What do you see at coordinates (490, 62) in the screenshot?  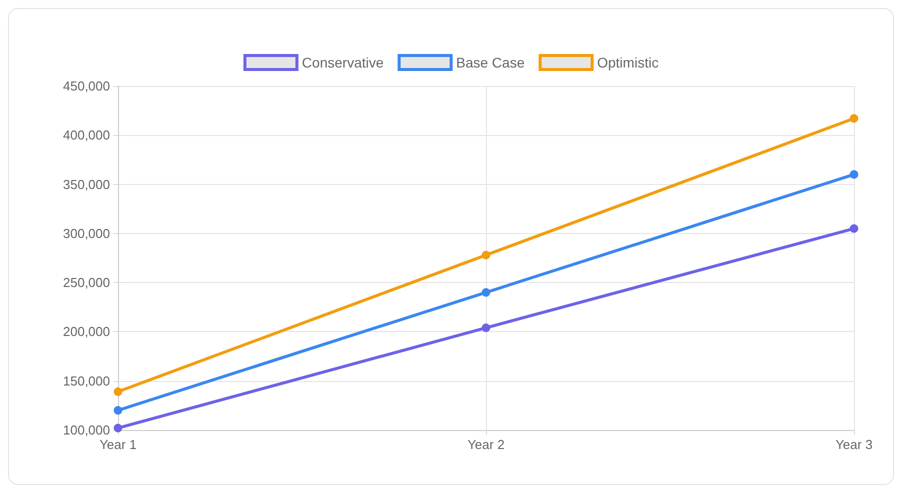 I see `legend-label: Base Case` at bounding box center [490, 62].